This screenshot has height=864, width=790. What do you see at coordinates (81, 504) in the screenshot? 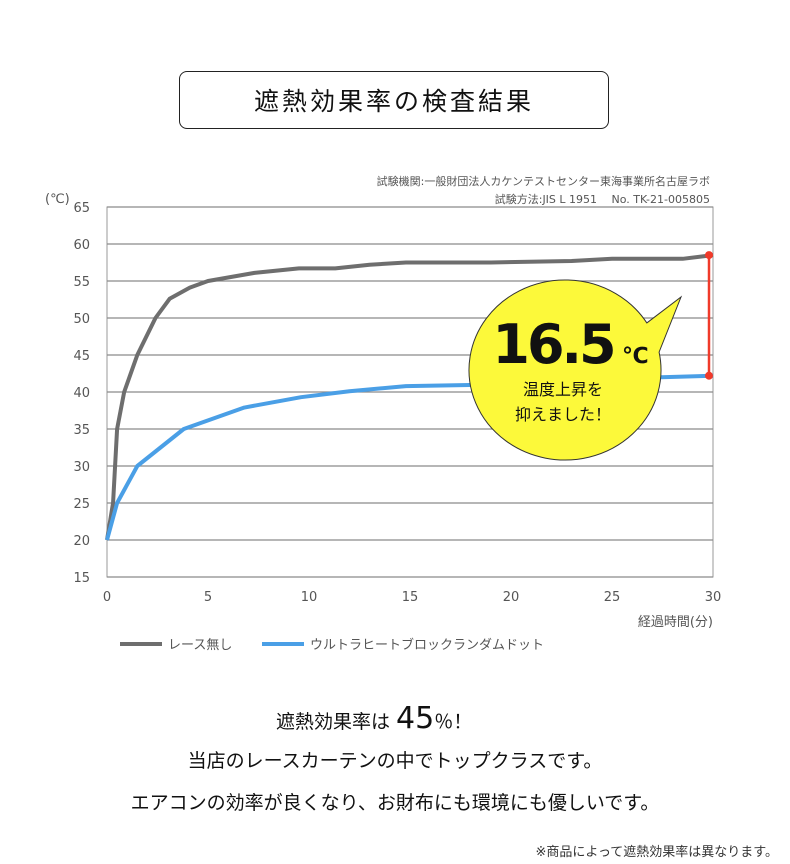
I see `y-tick-label: 25` at bounding box center [81, 504].